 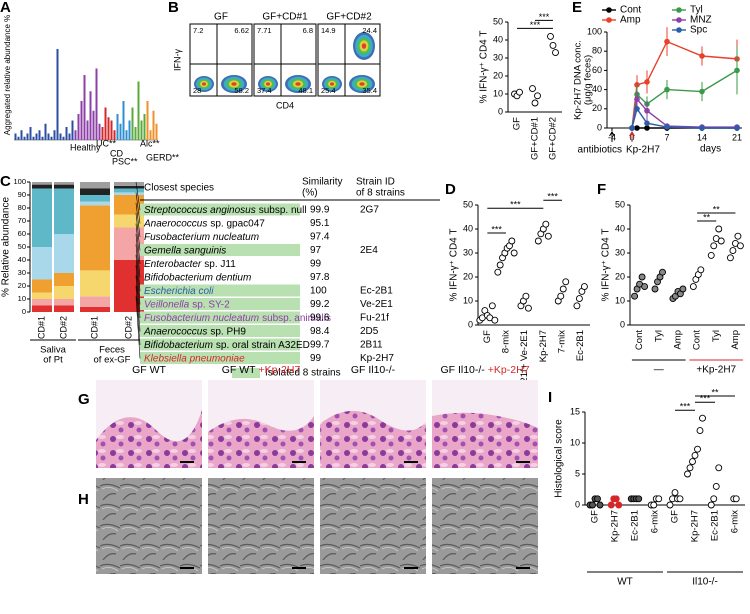 What do you see at coordinates (684, 84) in the screenshot?
I see `series-line` at bounding box center [684, 84].